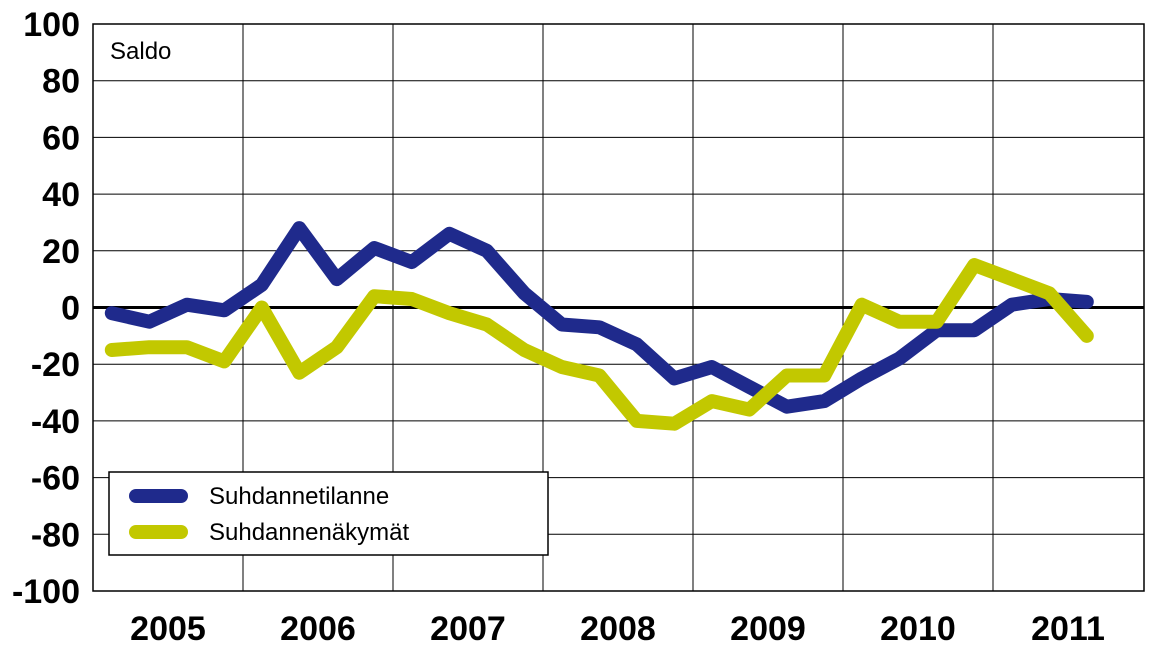  What do you see at coordinates (70, 309) in the screenshot?
I see `y-tick-label: 0` at bounding box center [70, 309].